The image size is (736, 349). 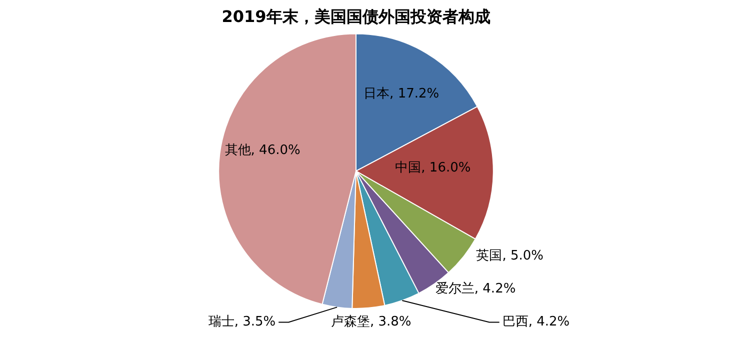 What do you see at coordinates (242, 322) in the screenshot?
I see `slice-label: 瑞士, 3.5%` at bounding box center [242, 322].